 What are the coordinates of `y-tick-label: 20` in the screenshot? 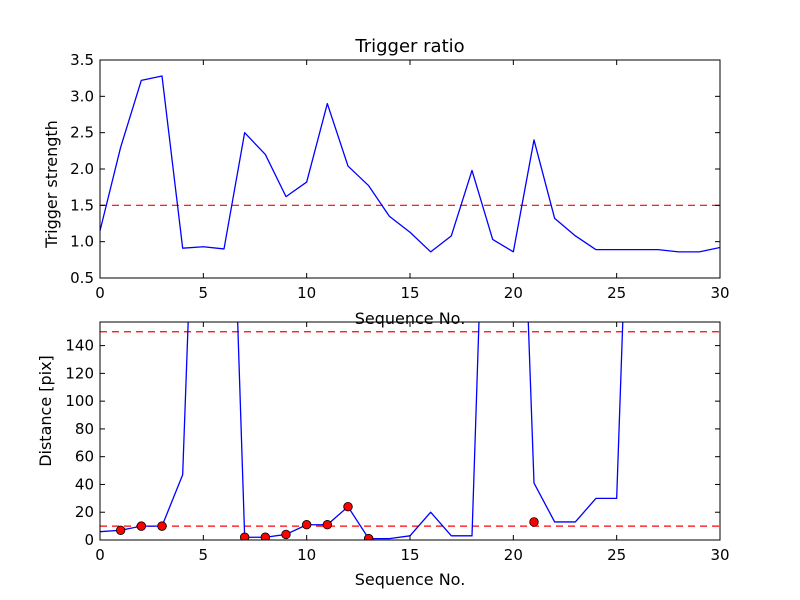 It's located at (84, 512).